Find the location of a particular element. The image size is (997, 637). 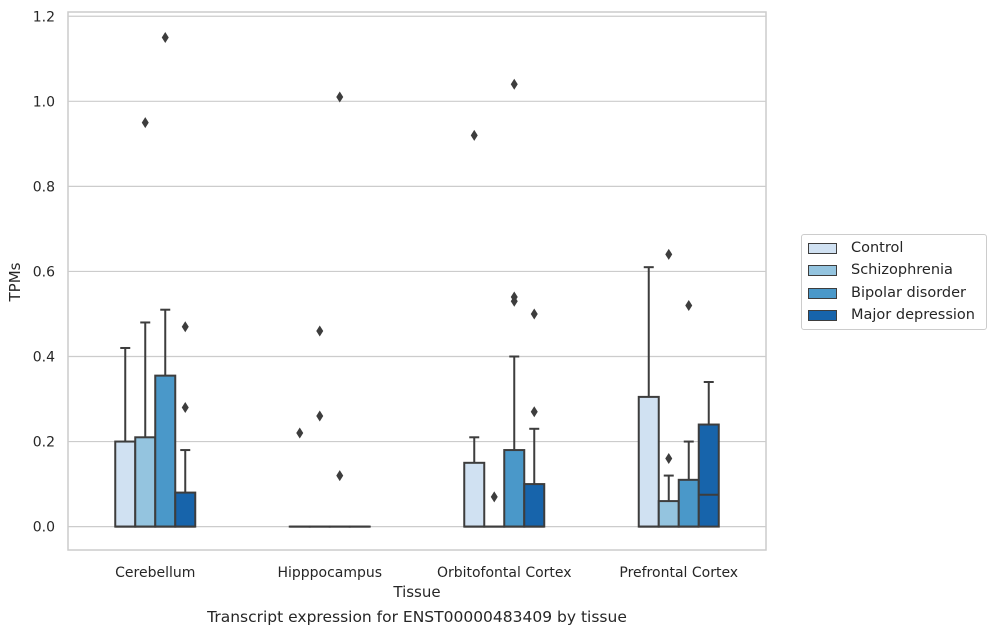

y-tick-labels: 0.0 0.2 0.4 0.6 0.8 1.0 1.2 is located at coordinates (44, 272).